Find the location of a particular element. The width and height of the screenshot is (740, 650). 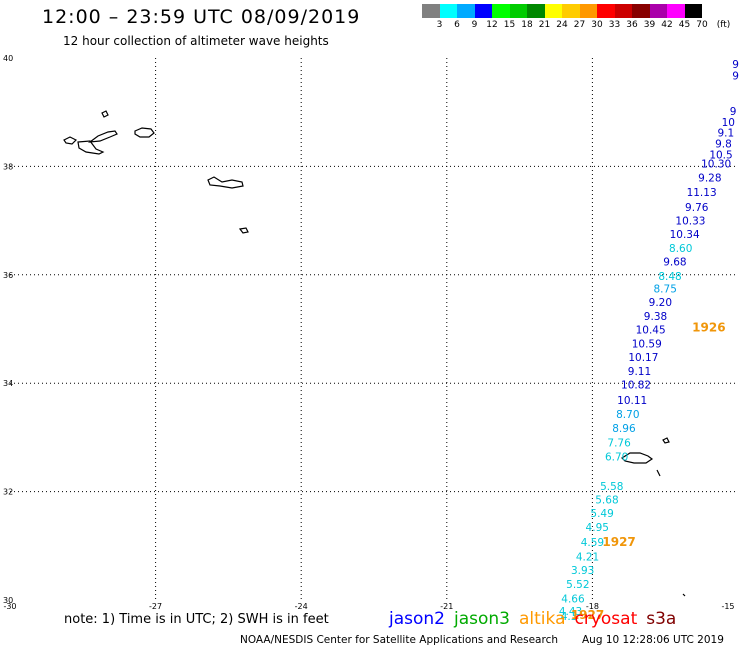

legend-label: 27 is located at coordinates (579, 25).